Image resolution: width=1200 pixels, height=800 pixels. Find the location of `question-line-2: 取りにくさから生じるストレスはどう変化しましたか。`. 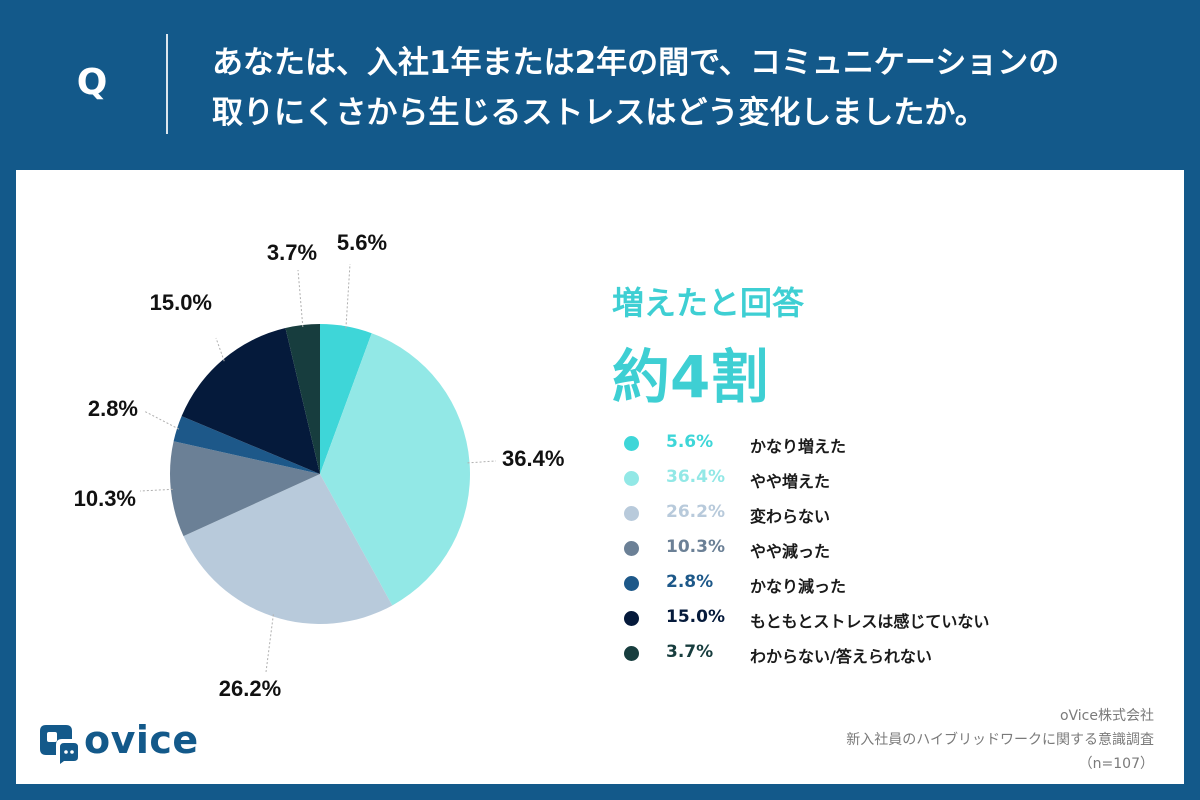

question-line-2: 取りにくさから生じるストレスはどう変化しましたか。 is located at coordinates (599, 113).